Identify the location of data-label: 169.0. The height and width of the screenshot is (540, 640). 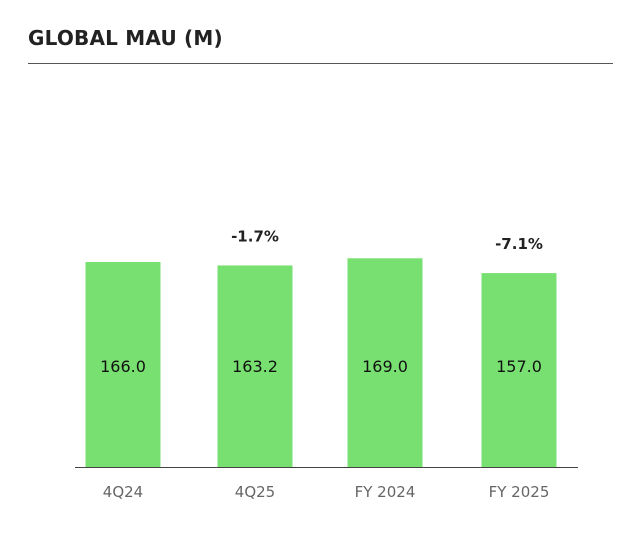
(385, 366).